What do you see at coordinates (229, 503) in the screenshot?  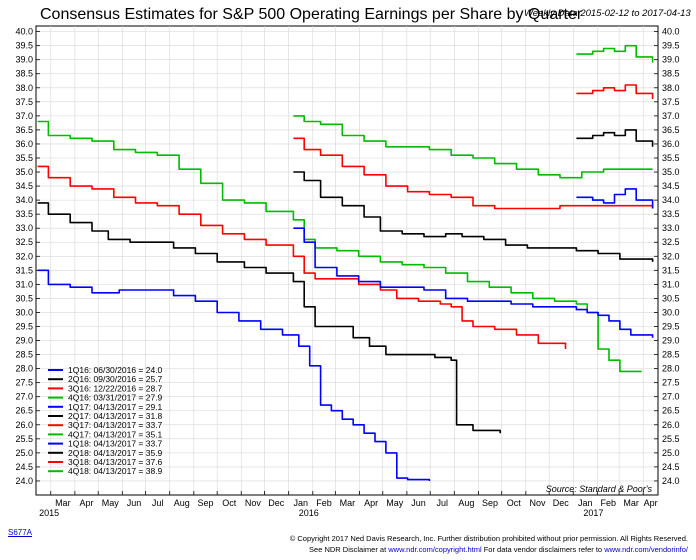 I see `x-tick-label: Oct` at bounding box center [229, 503].